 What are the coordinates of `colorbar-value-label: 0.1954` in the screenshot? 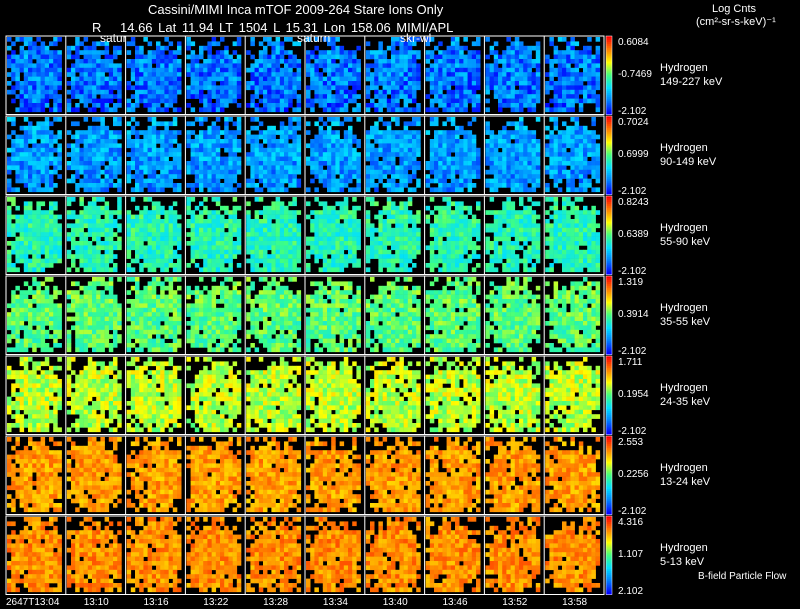 It's located at (633, 395).